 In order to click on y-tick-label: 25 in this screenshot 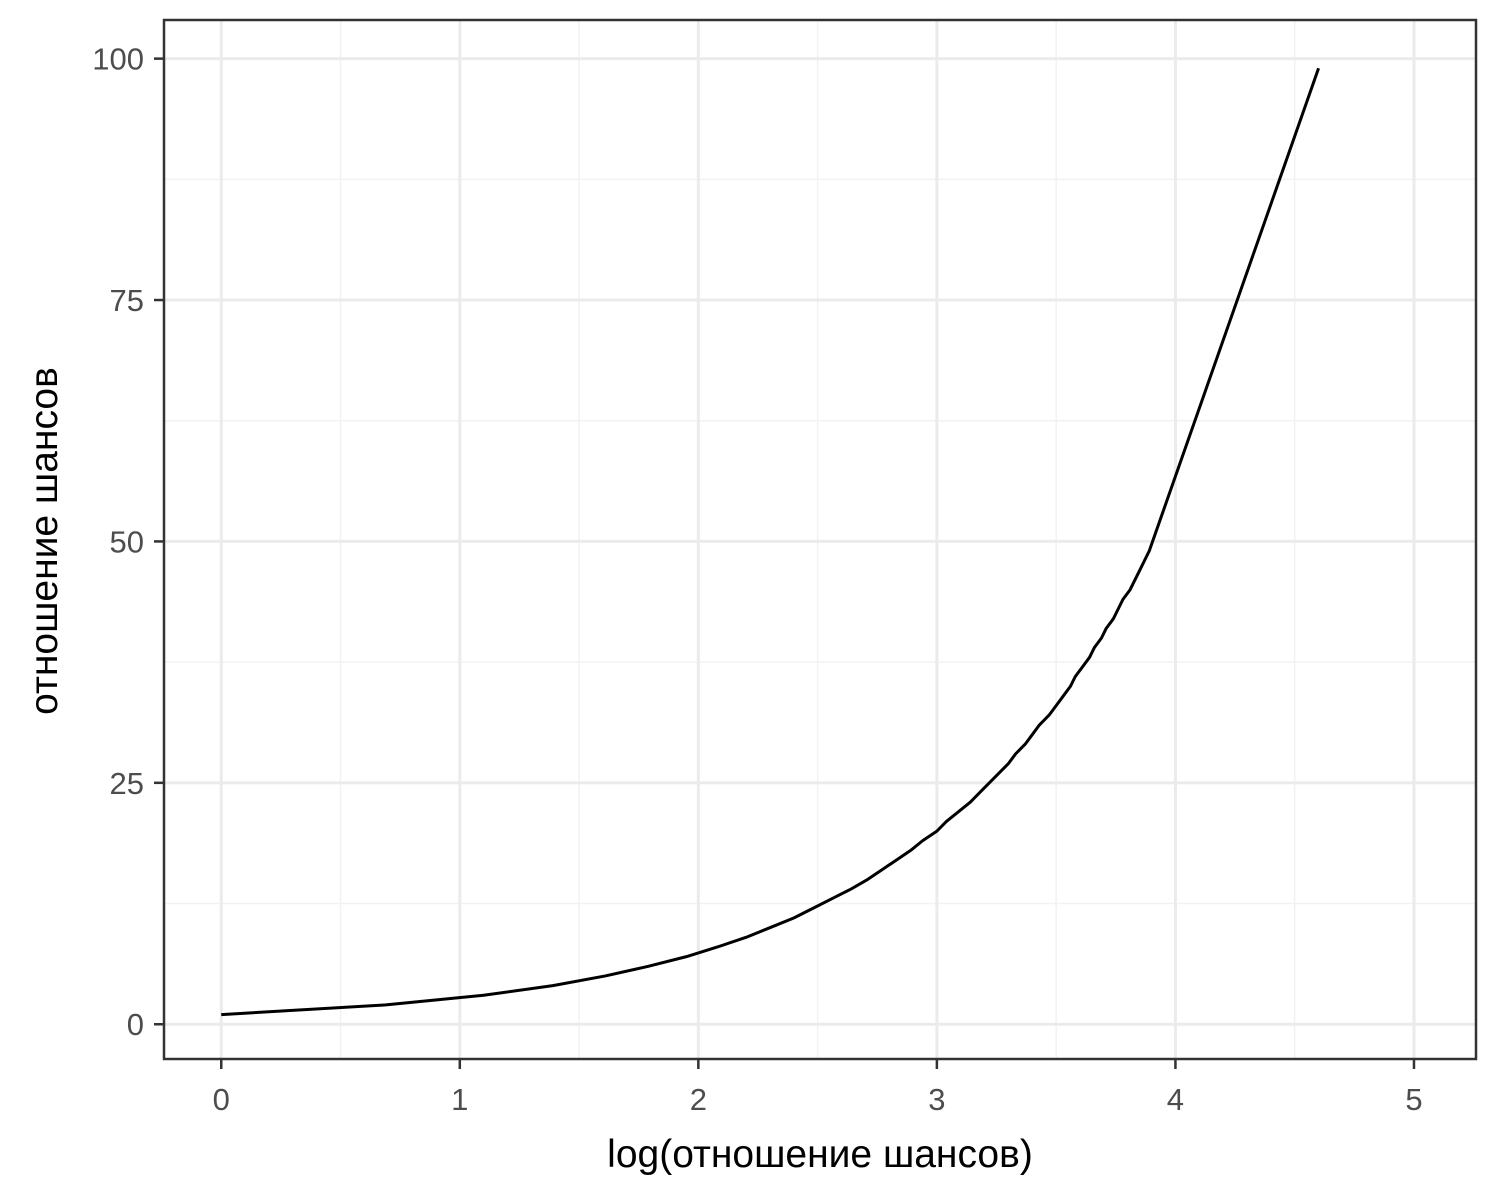, I will do `click(127, 783)`.